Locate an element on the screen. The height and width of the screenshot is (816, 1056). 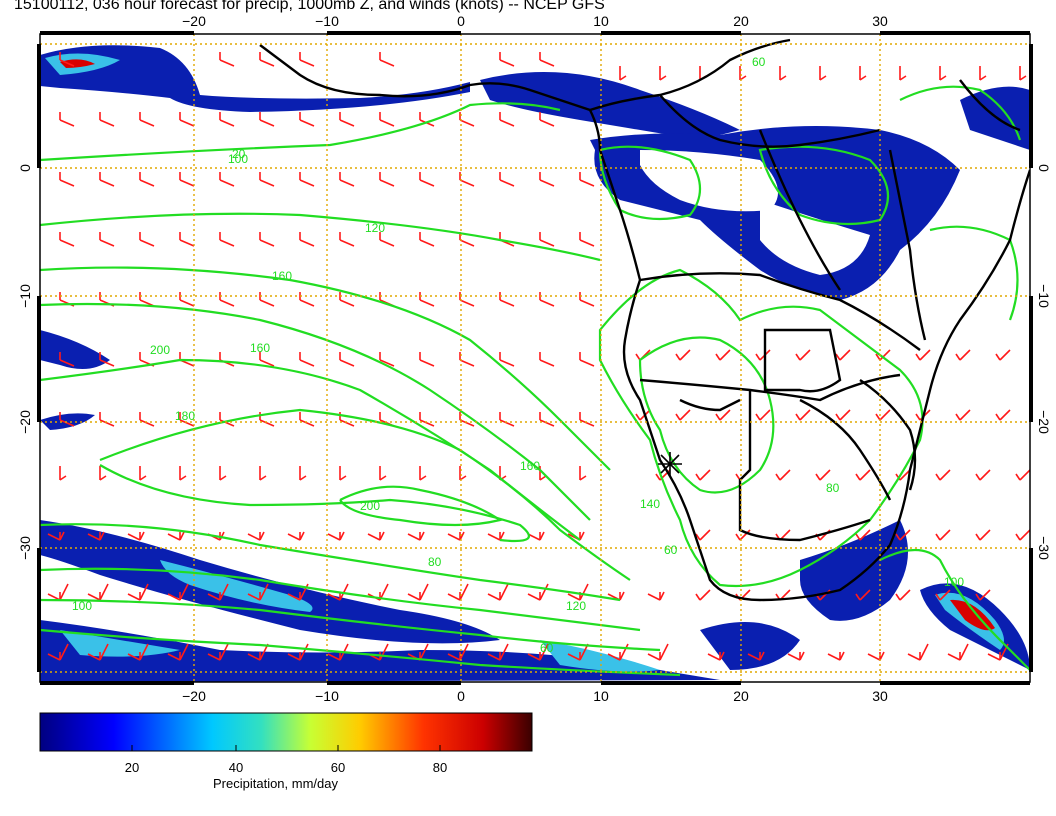
lon-tick-bottom: 30 is located at coordinates (880, 696).